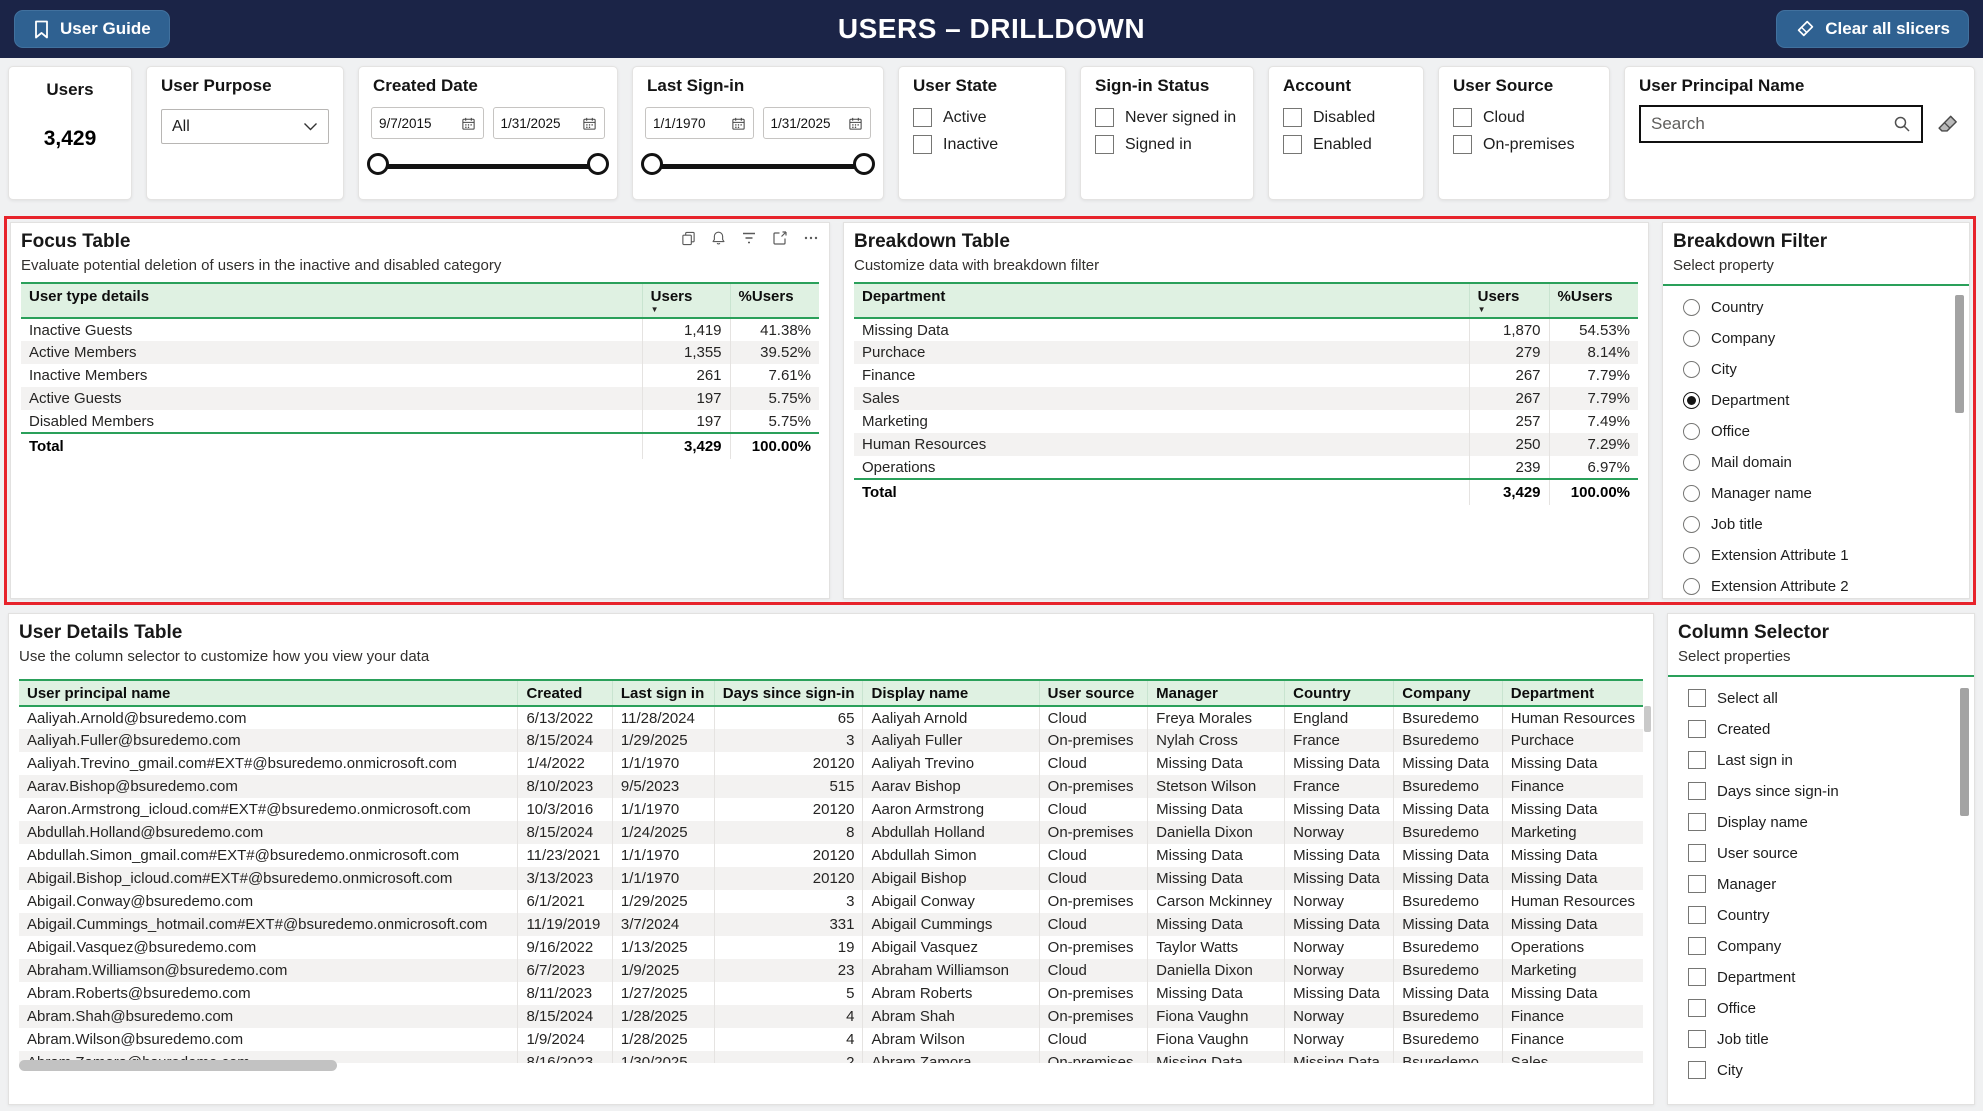 Image resolution: width=1983 pixels, height=1111 pixels. What do you see at coordinates (1353, 117) in the screenshot?
I see `checkbox-option-disabled: Disabled` at bounding box center [1353, 117].